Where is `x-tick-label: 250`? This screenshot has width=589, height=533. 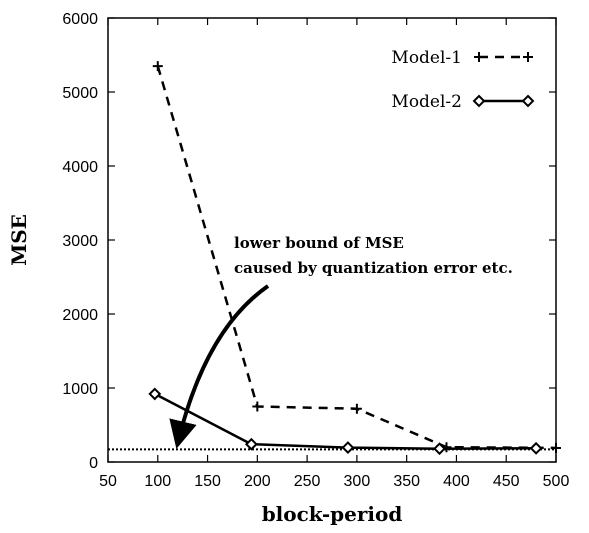
x-tick-label: 250 is located at coordinates (307, 481).